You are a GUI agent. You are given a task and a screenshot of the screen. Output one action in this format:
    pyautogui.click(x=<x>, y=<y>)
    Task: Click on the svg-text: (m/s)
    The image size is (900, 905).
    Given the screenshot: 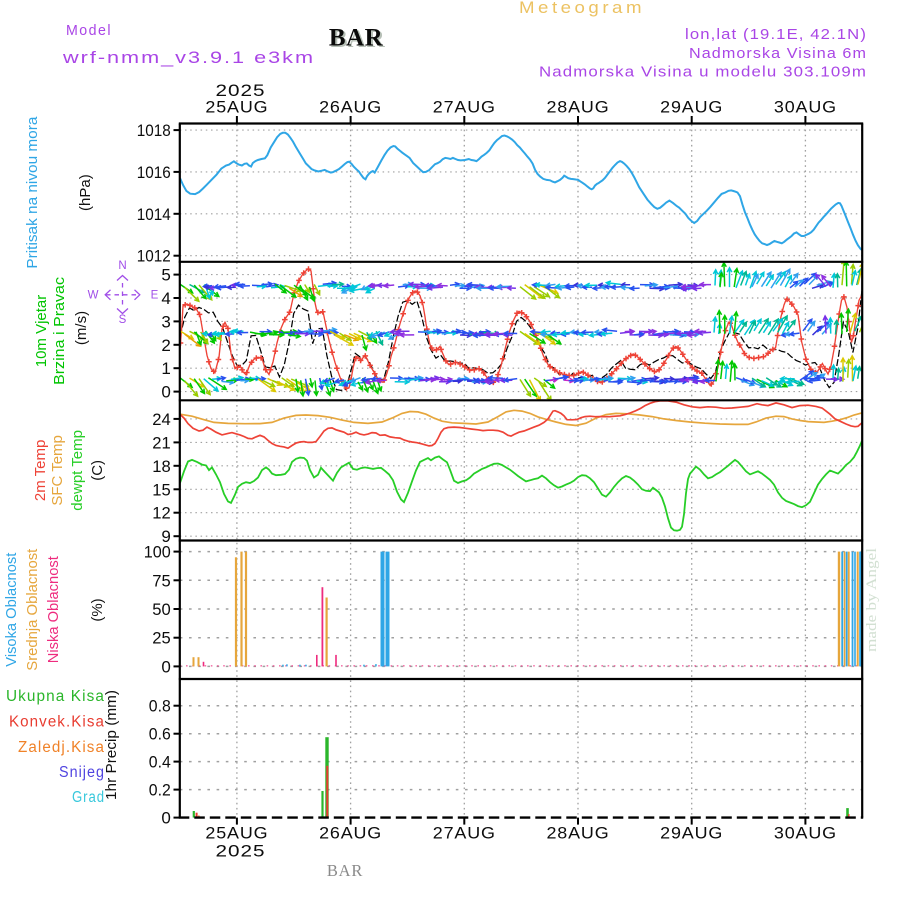 What is the action you would take?
    pyautogui.click(x=81, y=328)
    